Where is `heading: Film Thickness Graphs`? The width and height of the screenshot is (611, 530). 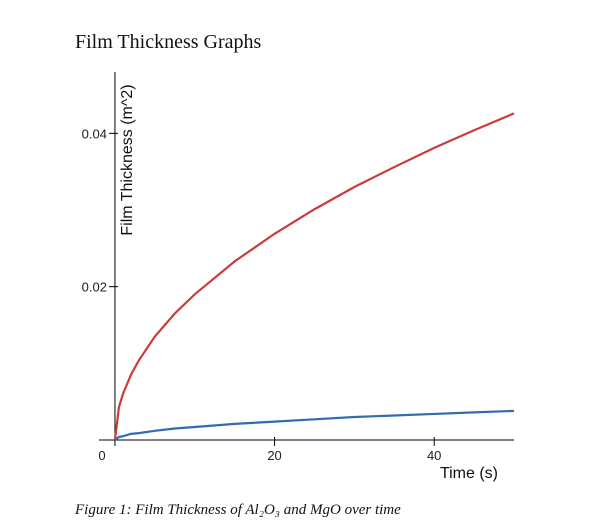
heading: Film Thickness Graphs is located at coordinates (168, 42).